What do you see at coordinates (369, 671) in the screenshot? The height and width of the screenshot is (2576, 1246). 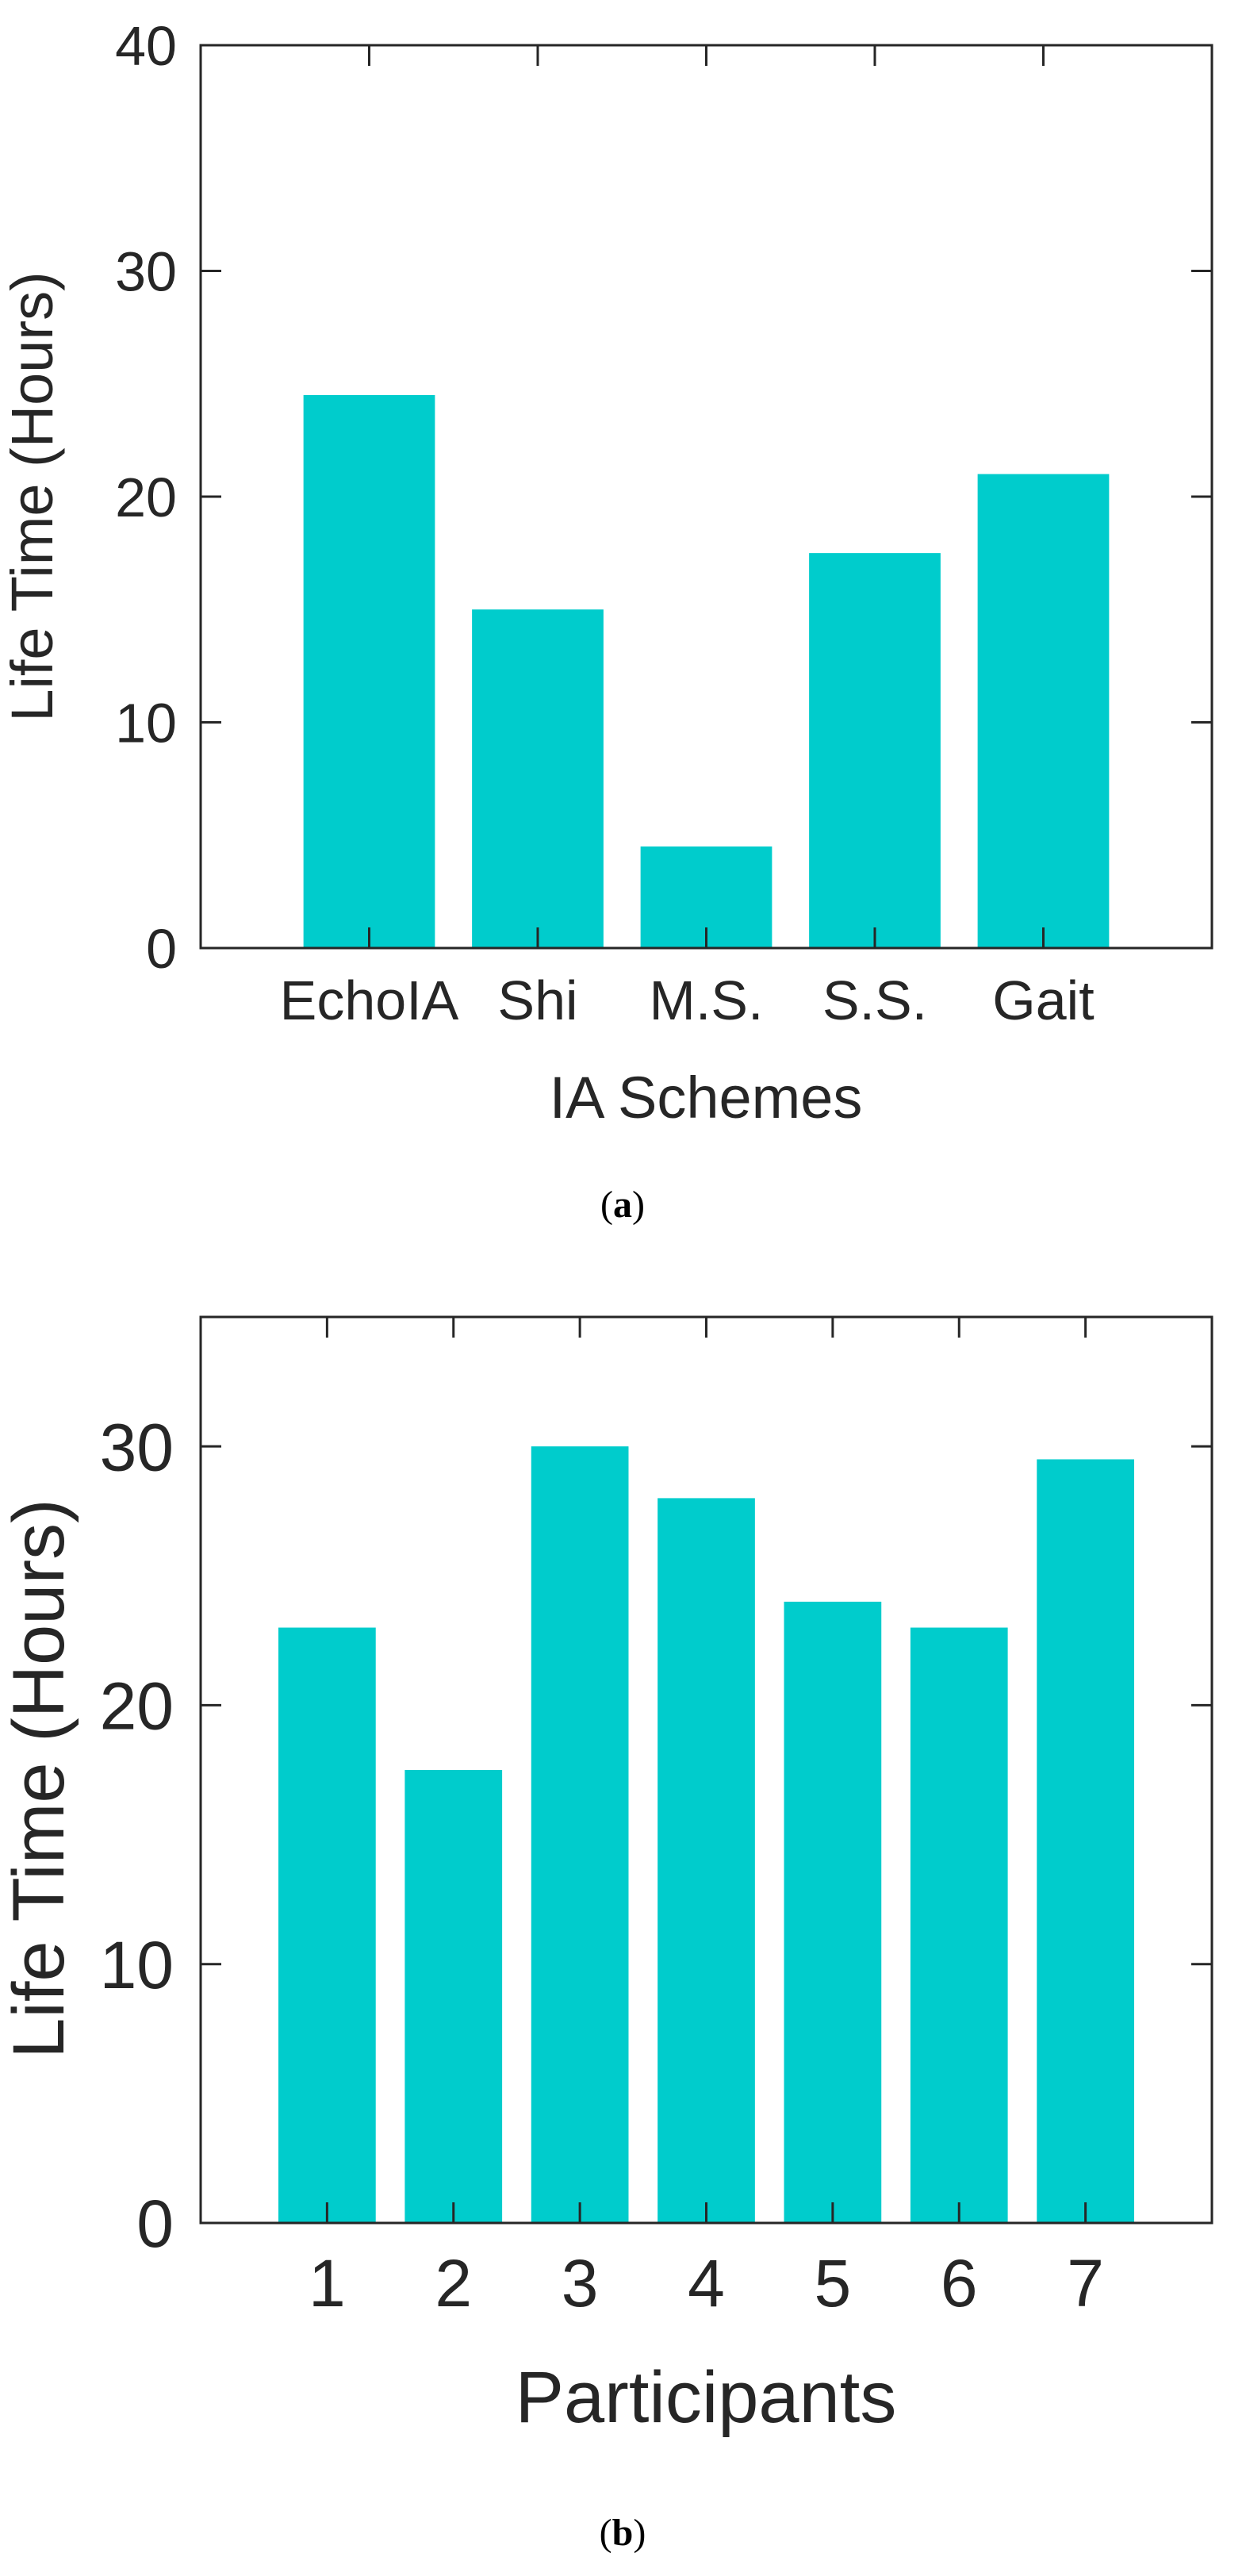 I see `bar-echoia` at bounding box center [369, 671].